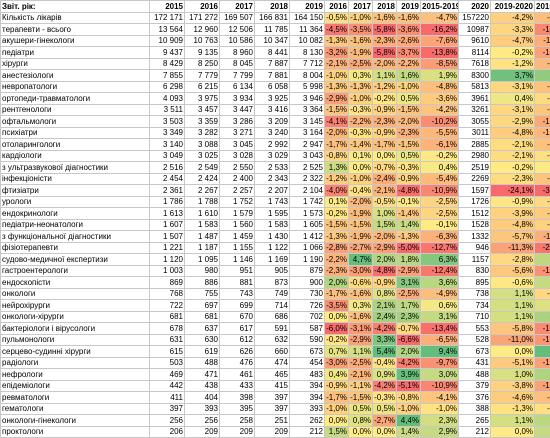  What do you see at coordinates (75, 283) in the screenshot?
I see `row-label: ендоскопісти` at bounding box center [75, 283].